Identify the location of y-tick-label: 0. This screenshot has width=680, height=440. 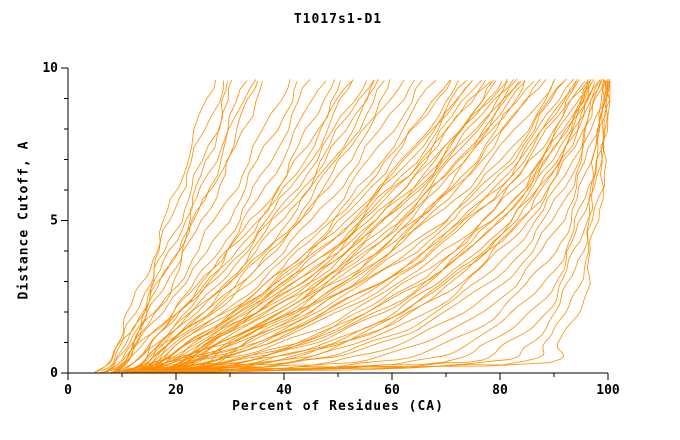
(54, 373).